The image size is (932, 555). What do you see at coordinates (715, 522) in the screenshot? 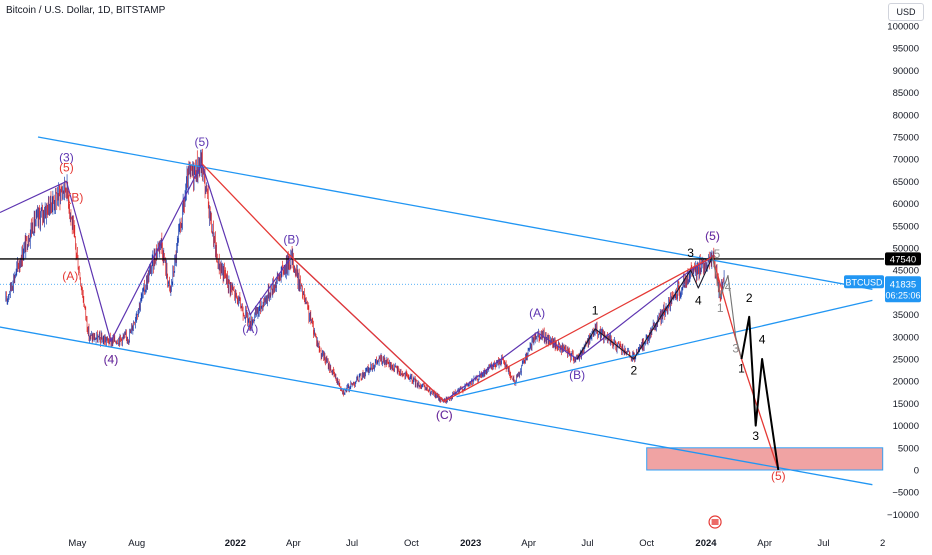
I see `event-flag-icon-inner` at bounding box center [715, 522].